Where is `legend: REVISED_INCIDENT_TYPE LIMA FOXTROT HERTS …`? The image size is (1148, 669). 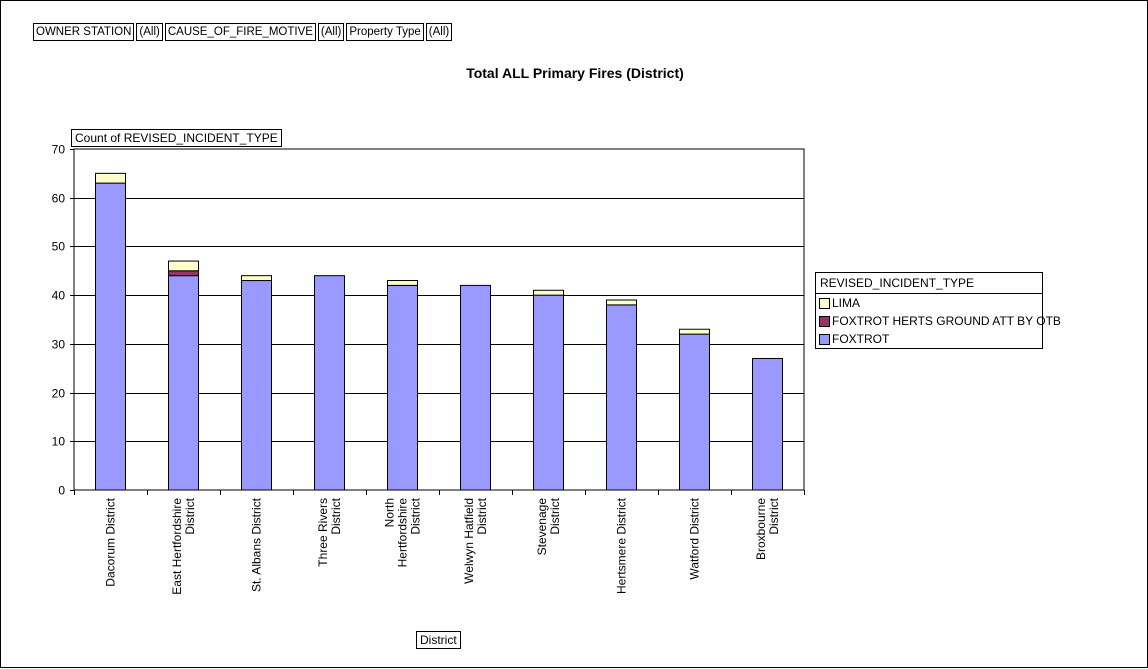 legend: REVISED_INCIDENT_TYPE LIMA FOXTROT HERTS … is located at coordinates (938, 310).